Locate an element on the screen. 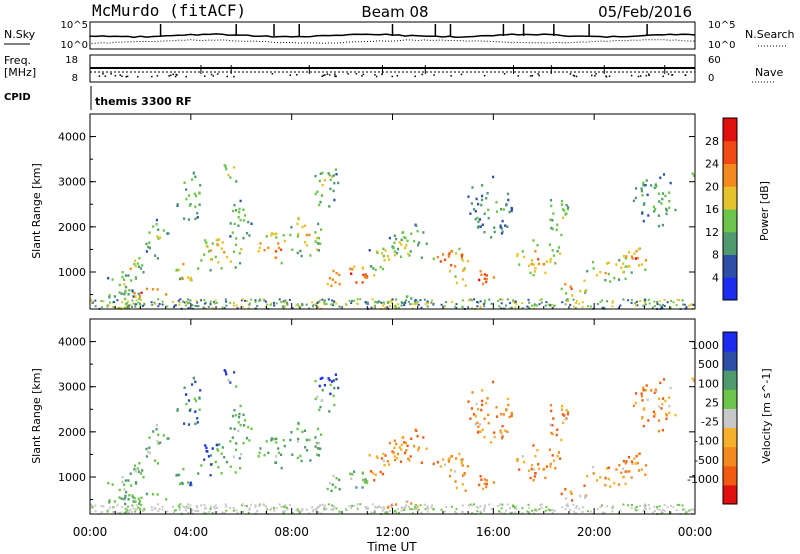  power-colorbar-tick: 24 is located at coordinates (712, 164).